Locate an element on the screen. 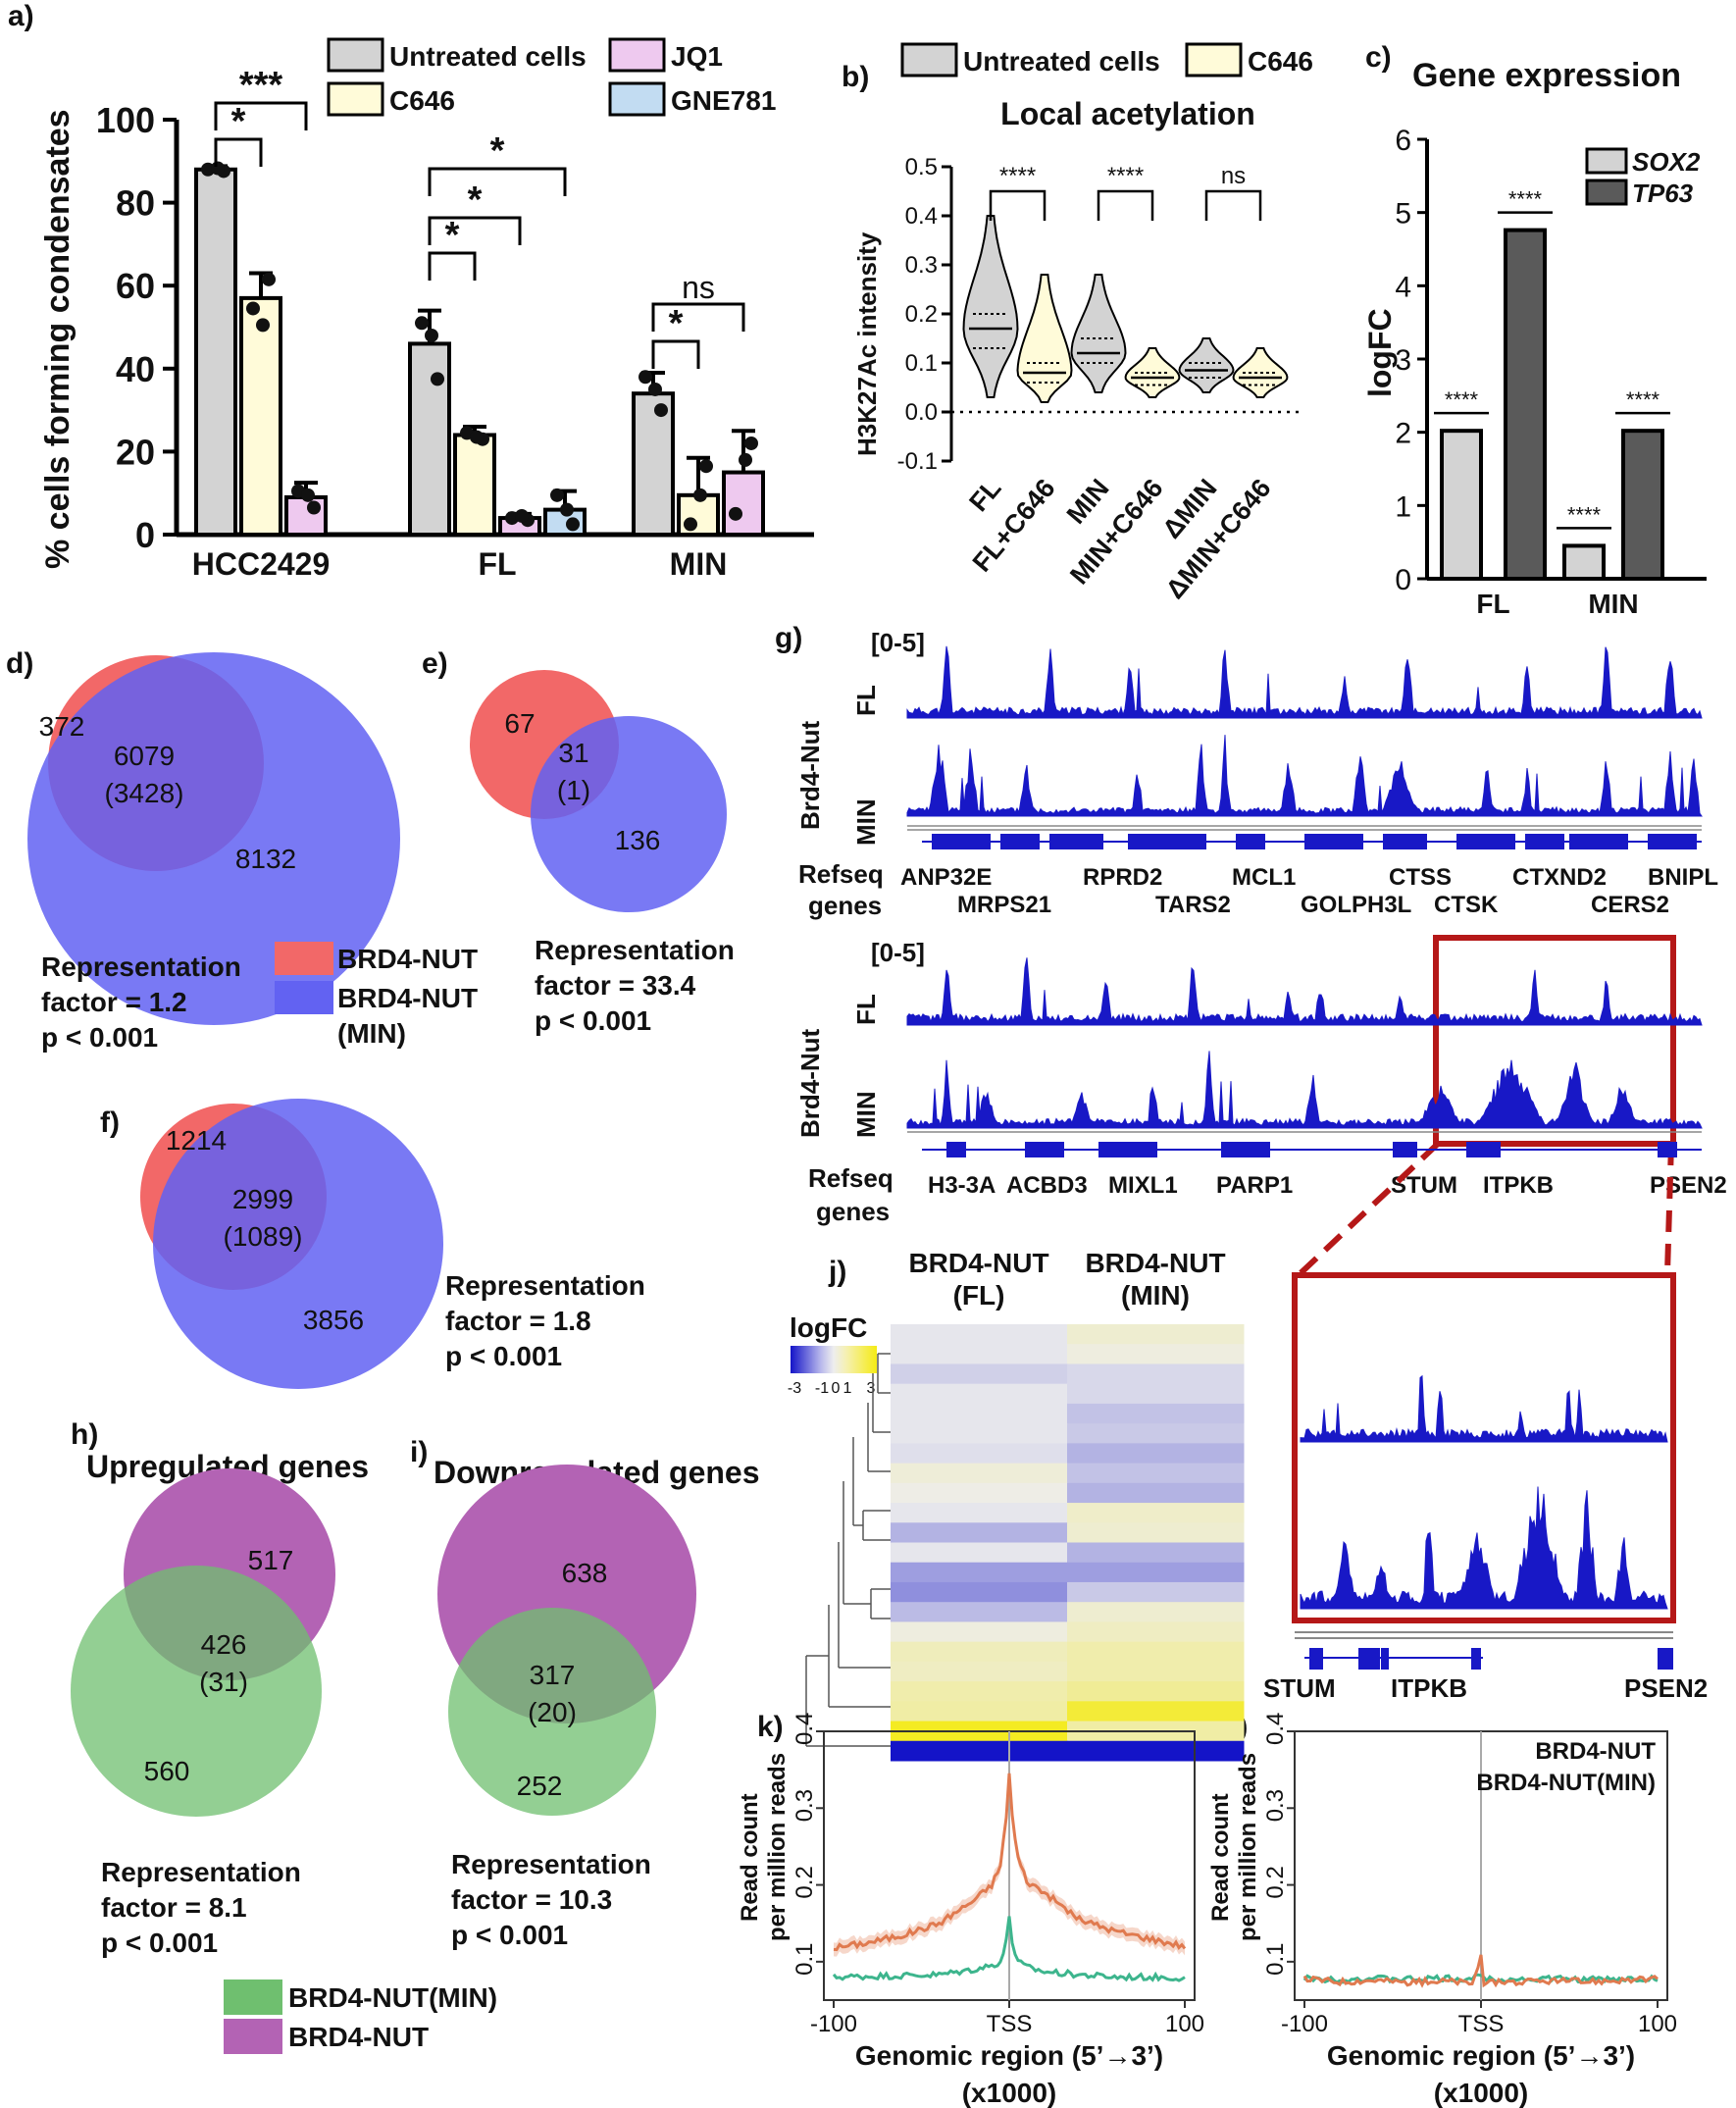 This screenshot has height=2108, width=1736. a-legend-label-gne781: GNE781 is located at coordinates (724, 101).